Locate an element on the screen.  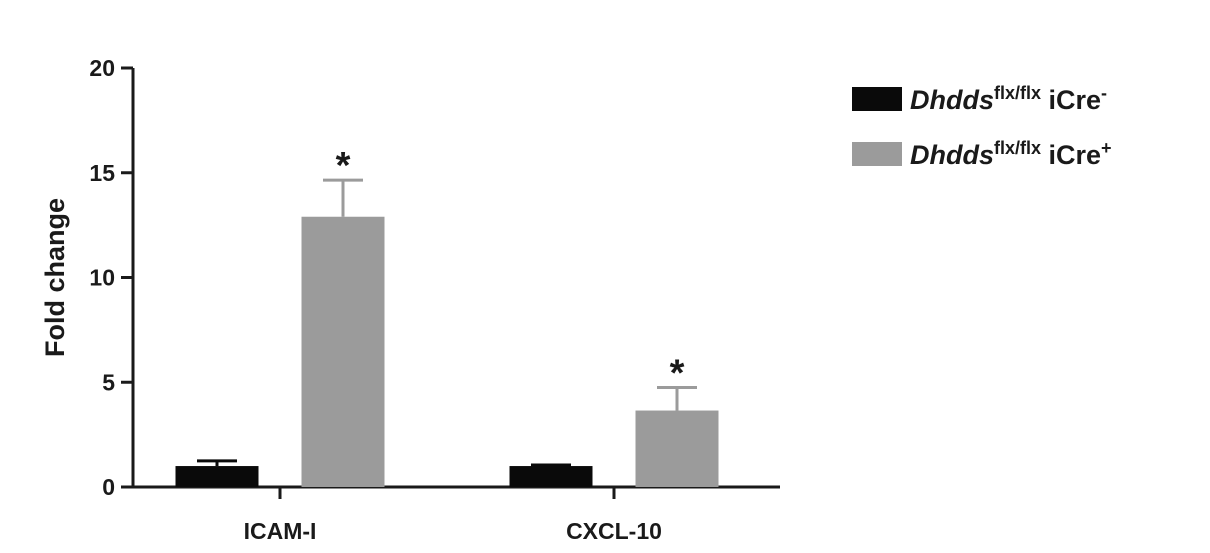
x-category-label: CXCL-10 is located at coordinates (614, 531).